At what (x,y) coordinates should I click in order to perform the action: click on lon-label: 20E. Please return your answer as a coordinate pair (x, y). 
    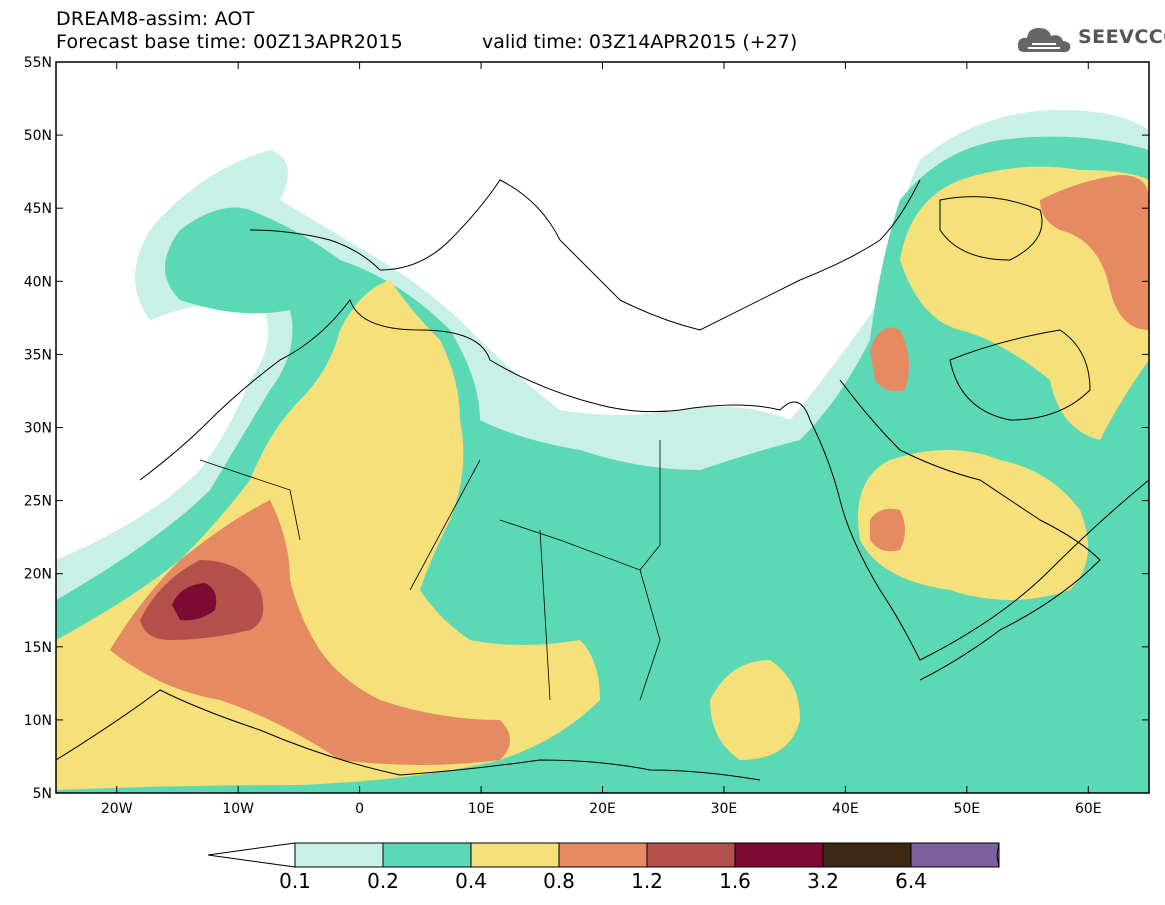
    Looking at the image, I should click on (602, 809).